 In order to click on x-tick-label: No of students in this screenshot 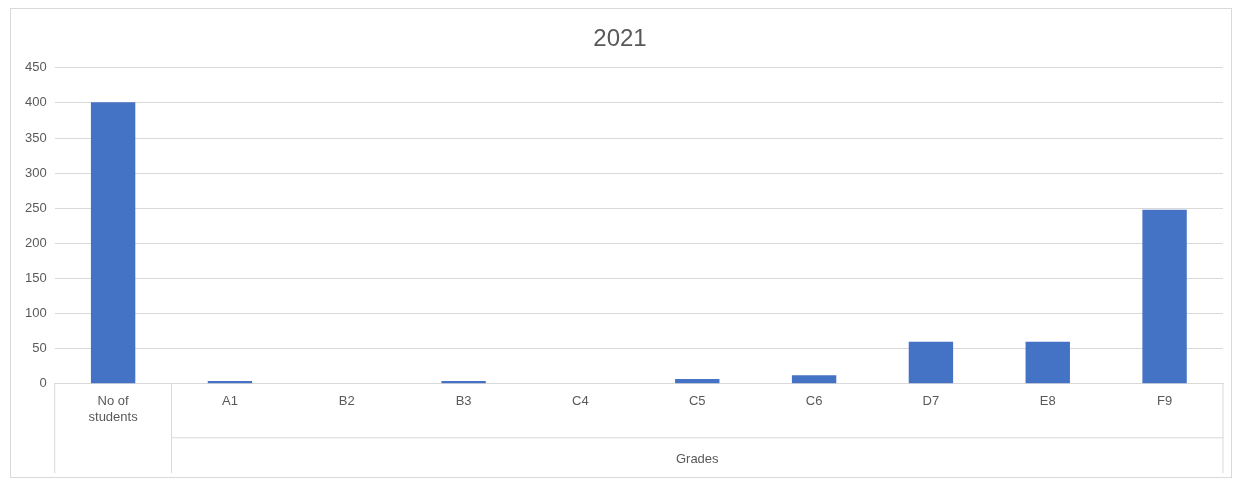, I will do `click(113, 408)`.